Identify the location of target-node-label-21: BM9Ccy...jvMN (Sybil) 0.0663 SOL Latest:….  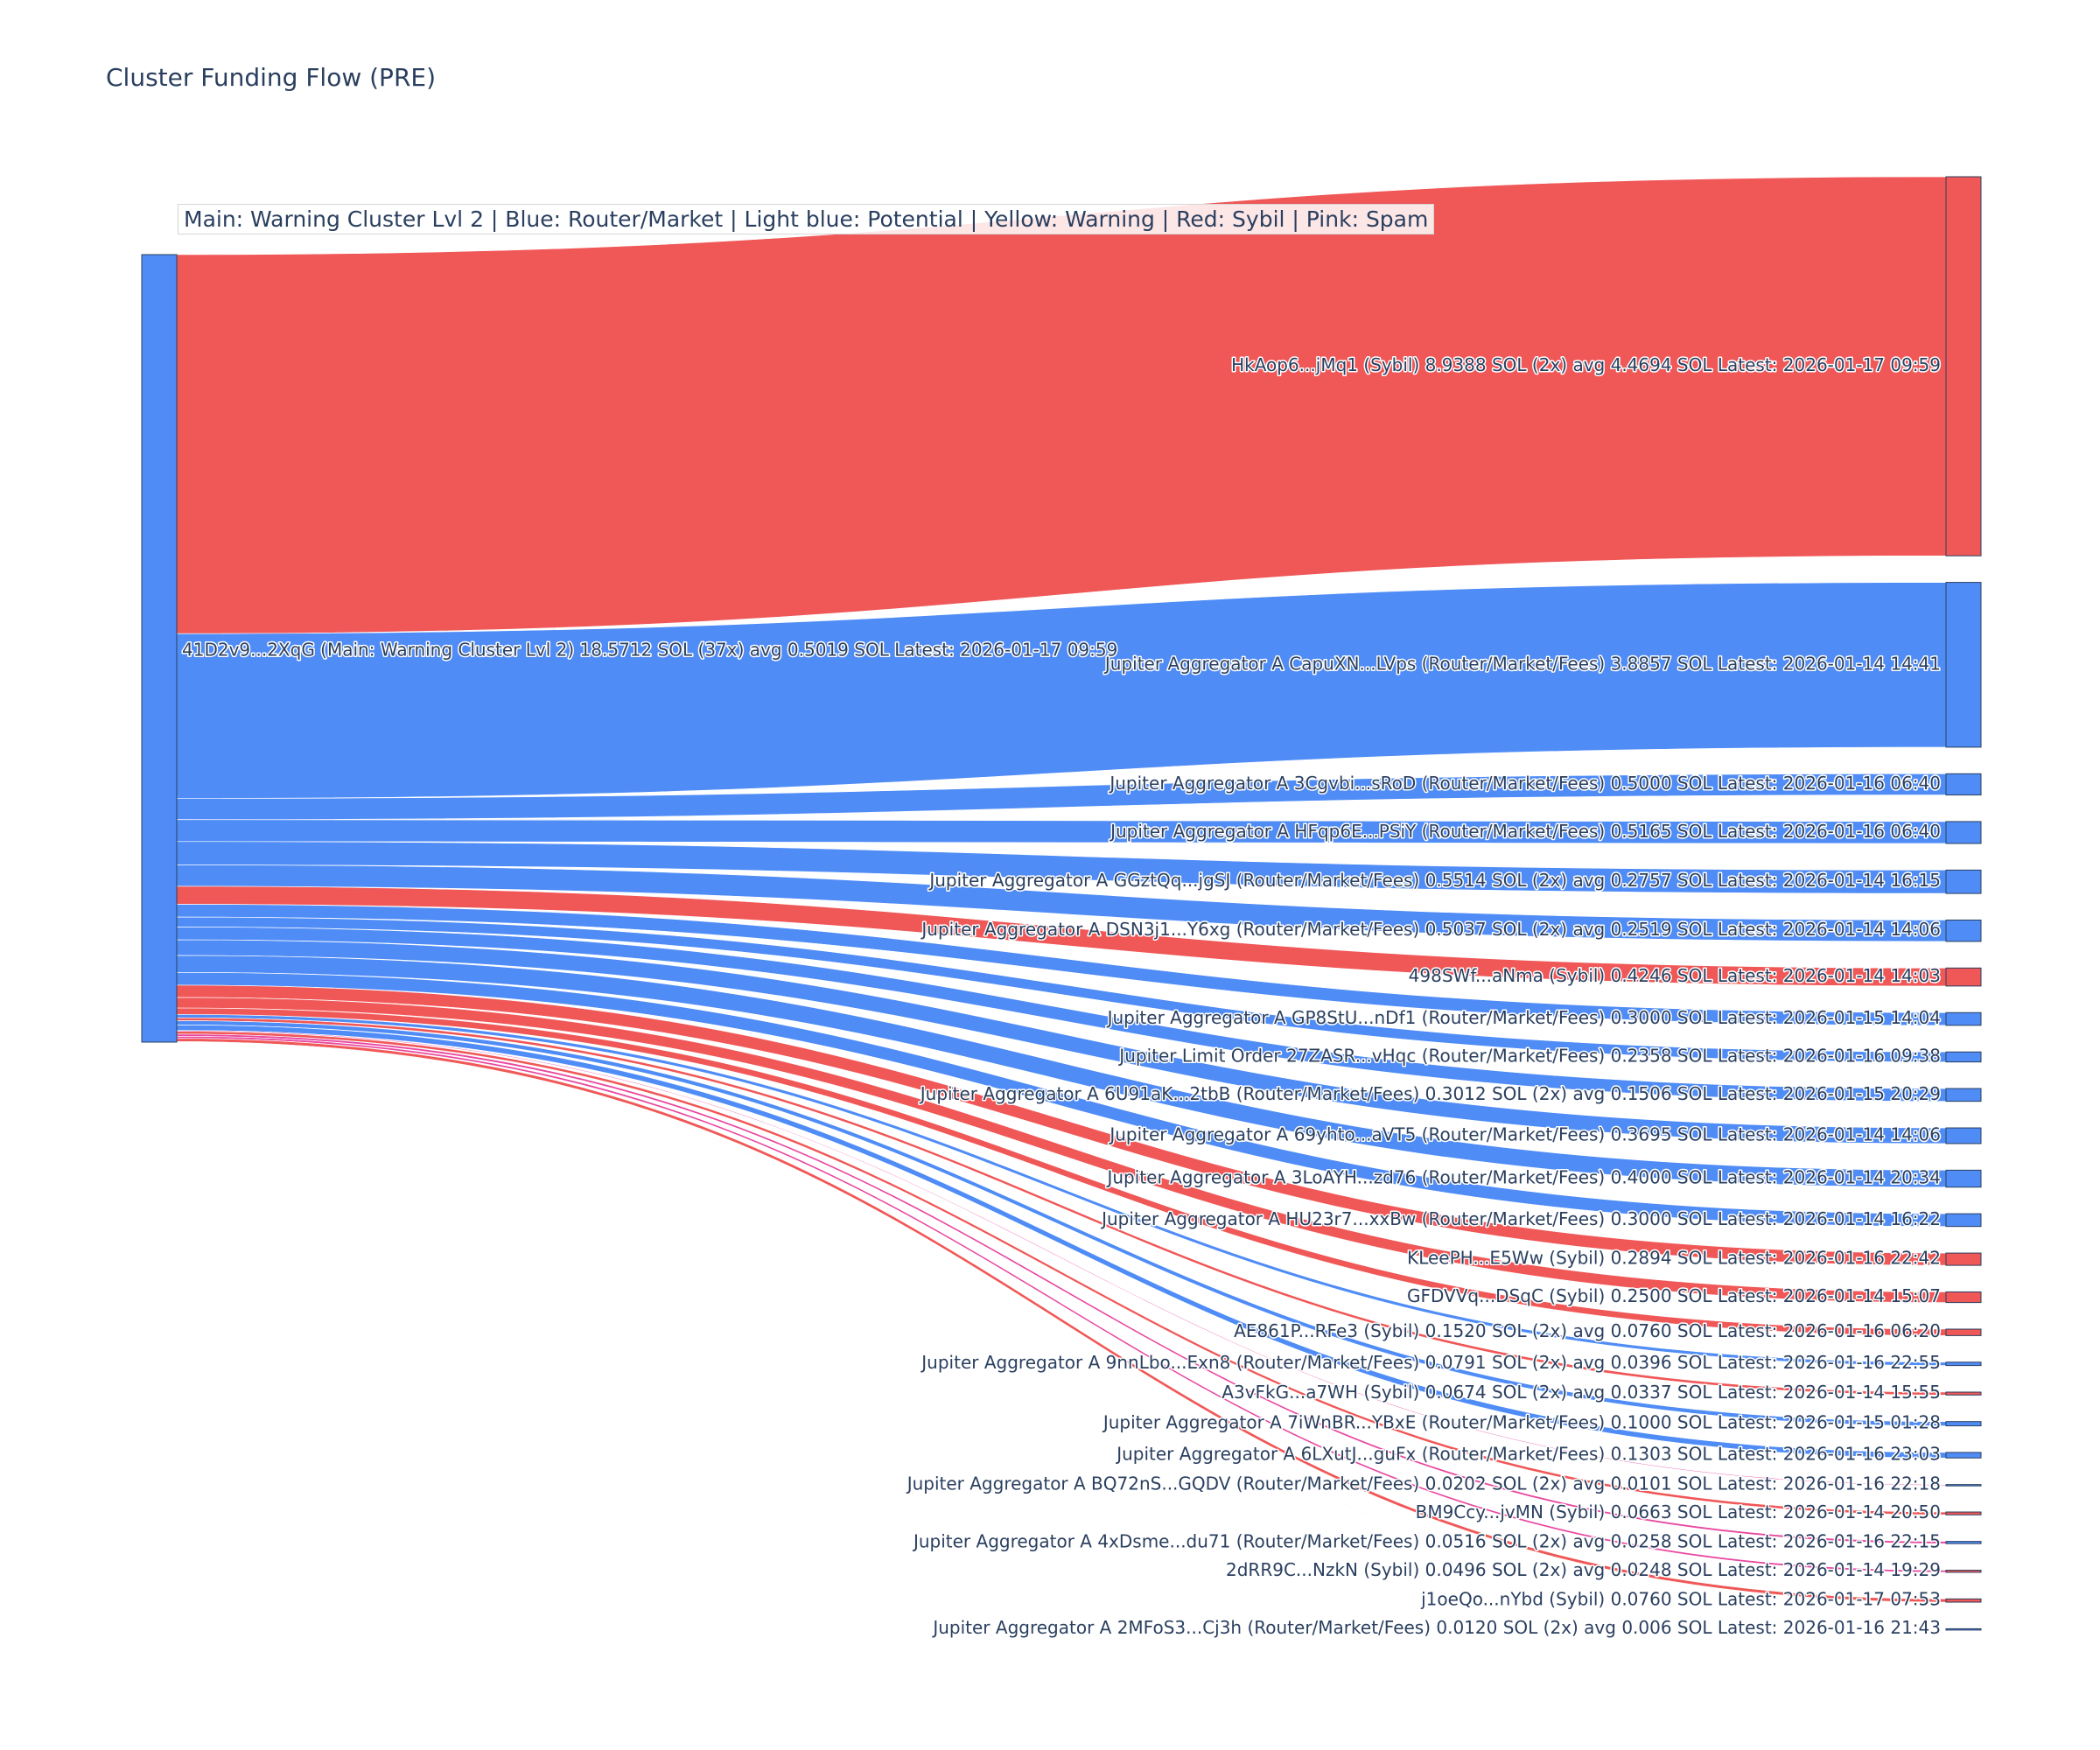
(1678, 1512).